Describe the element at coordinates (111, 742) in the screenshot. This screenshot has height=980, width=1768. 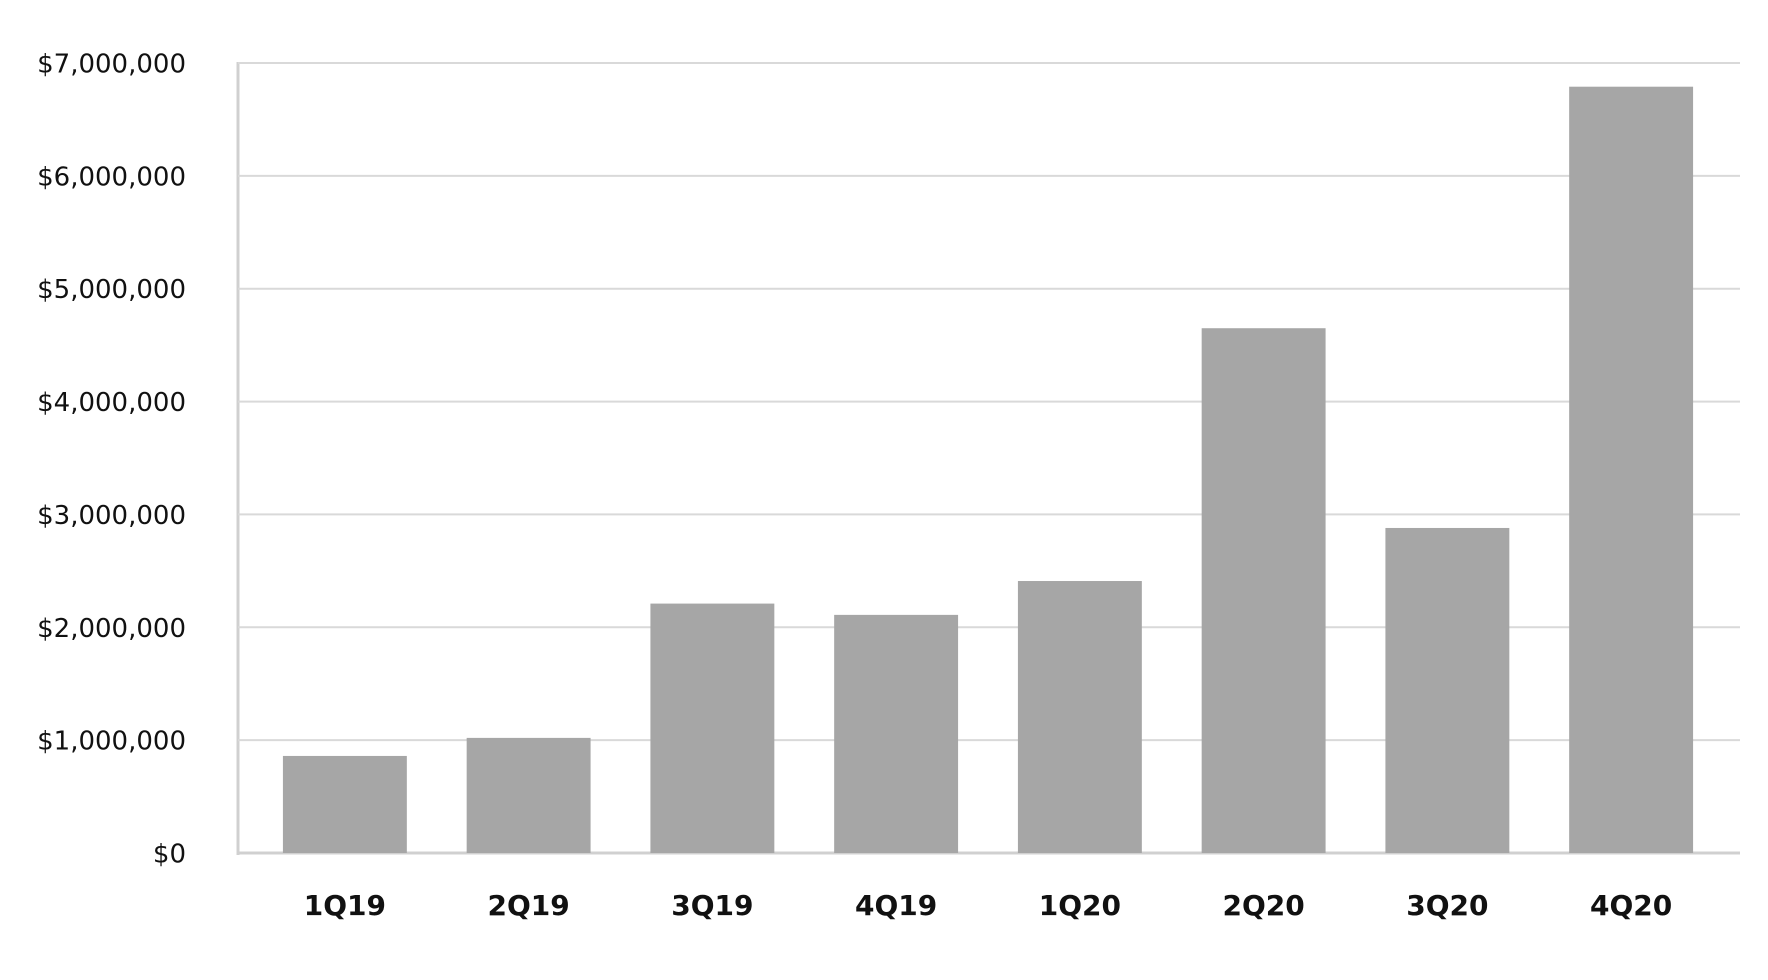
I see `y-tick-label: $1,000,000` at that location.